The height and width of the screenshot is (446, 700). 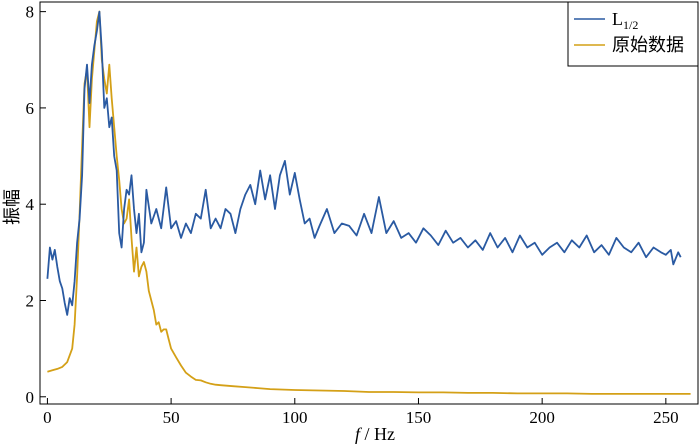 I want to click on x-axis-label-variable: f, so click(x=359, y=434).